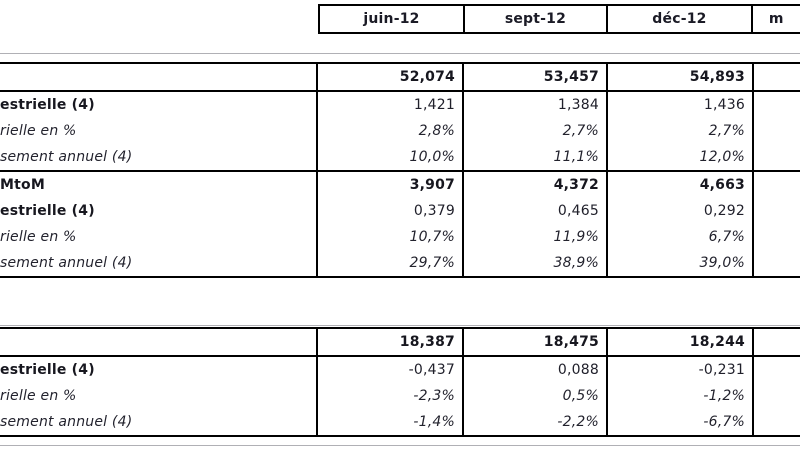  Describe the element at coordinates (534, 19) in the screenshot. I see `column-header-sept-12: sept-12` at that location.